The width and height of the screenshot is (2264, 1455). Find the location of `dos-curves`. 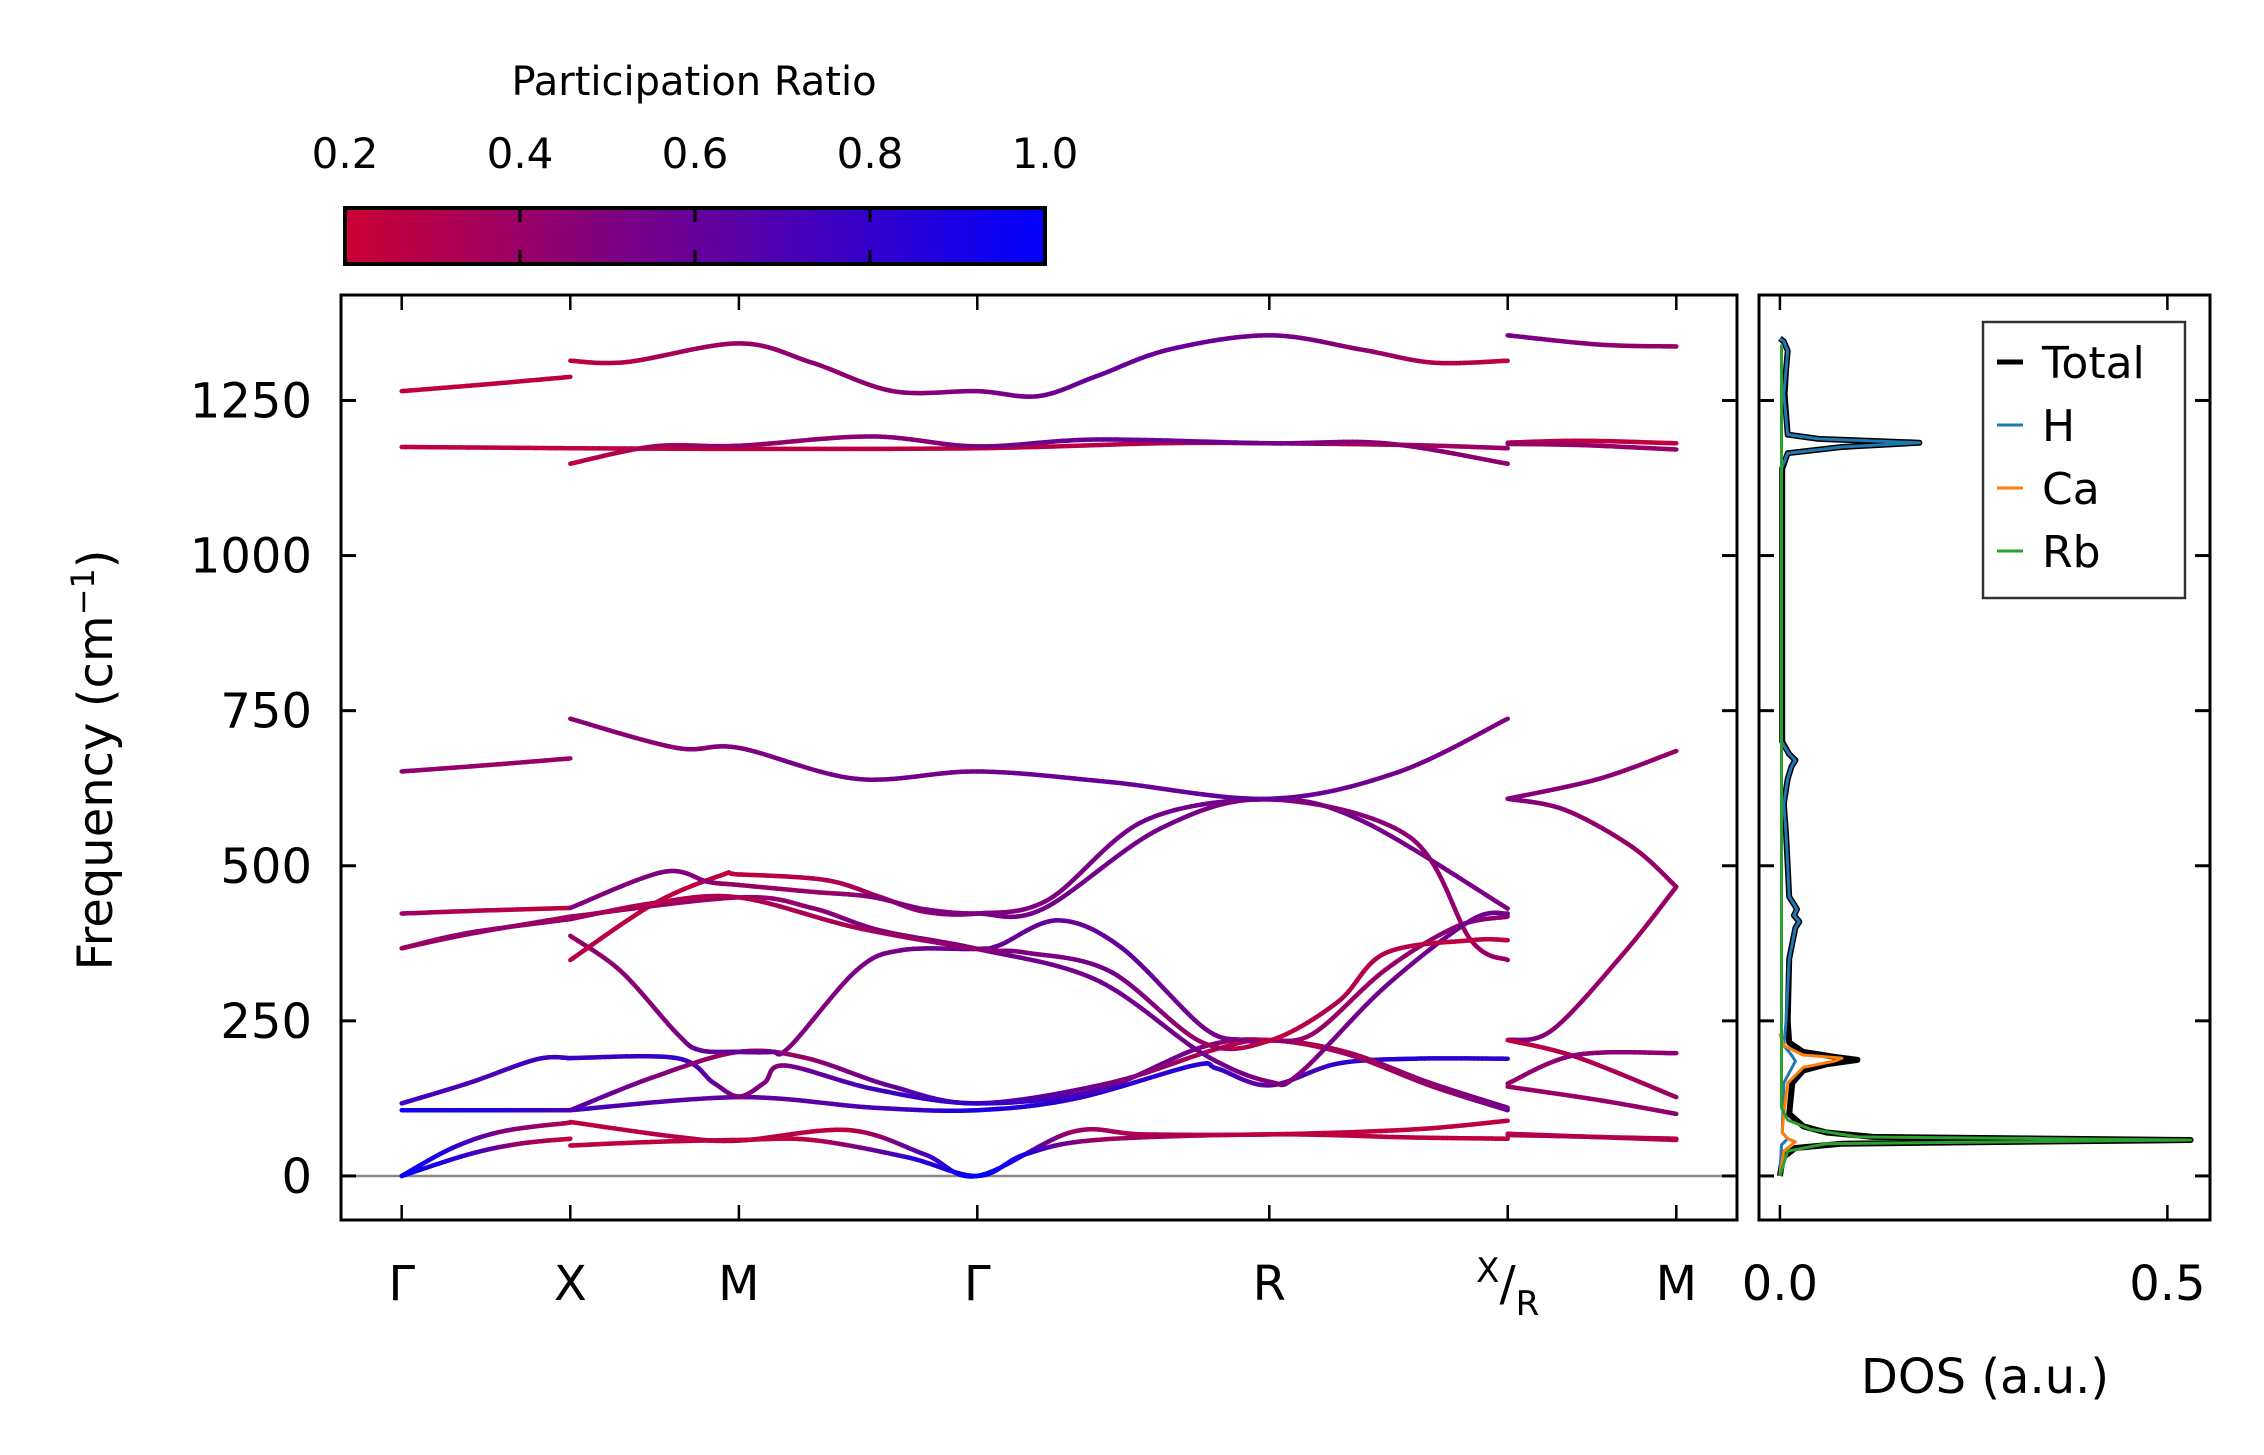

dos-curves is located at coordinates (1985, 756).